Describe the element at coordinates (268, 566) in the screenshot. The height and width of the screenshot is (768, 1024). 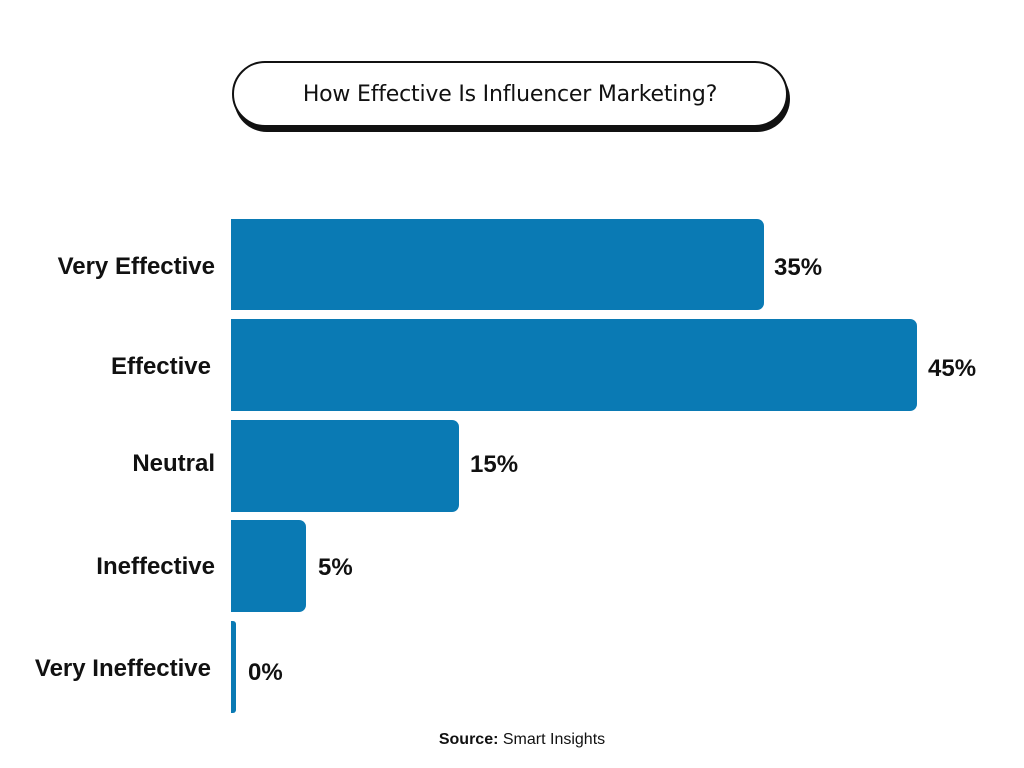
I see `bar-ineffective` at that location.